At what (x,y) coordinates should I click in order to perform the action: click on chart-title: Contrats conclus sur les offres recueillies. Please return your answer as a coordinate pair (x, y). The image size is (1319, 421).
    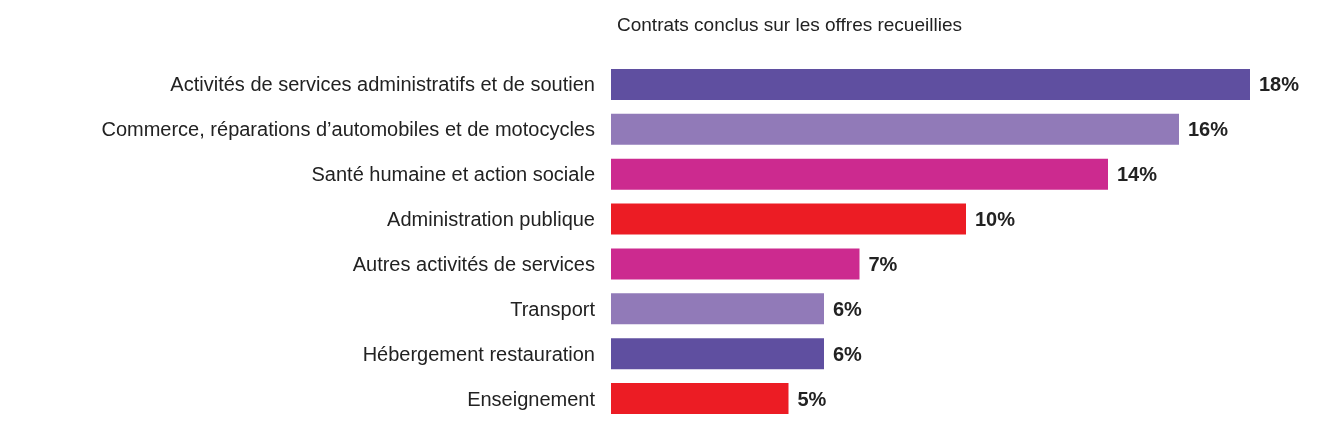
    Looking at the image, I should click on (789, 24).